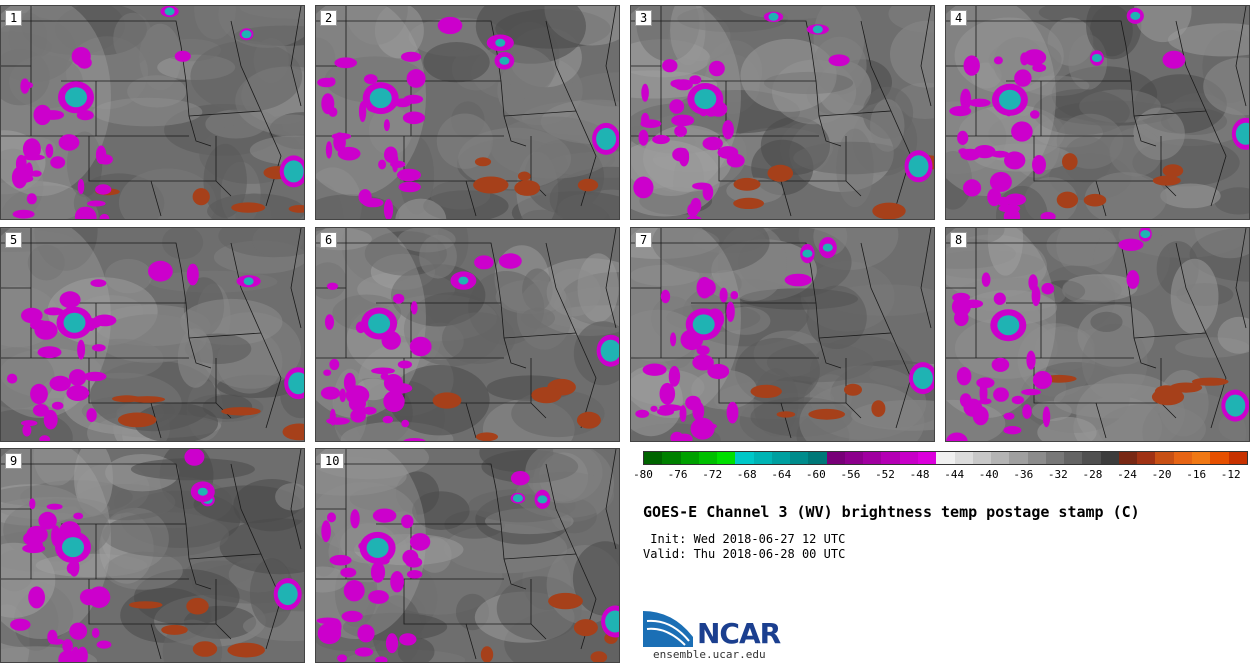 The width and height of the screenshot is (1260, 663). Describe the element at coordinates (677, 474) in the screenshot. I see `colorbar-tick-label: -76` at that location.